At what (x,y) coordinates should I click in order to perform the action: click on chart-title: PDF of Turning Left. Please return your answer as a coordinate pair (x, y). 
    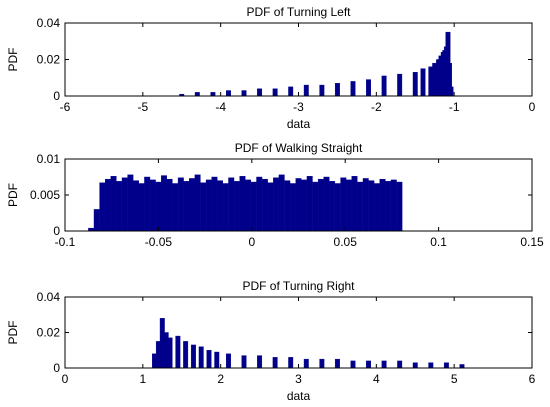
    Looking at the image, I should click on (298, 12).